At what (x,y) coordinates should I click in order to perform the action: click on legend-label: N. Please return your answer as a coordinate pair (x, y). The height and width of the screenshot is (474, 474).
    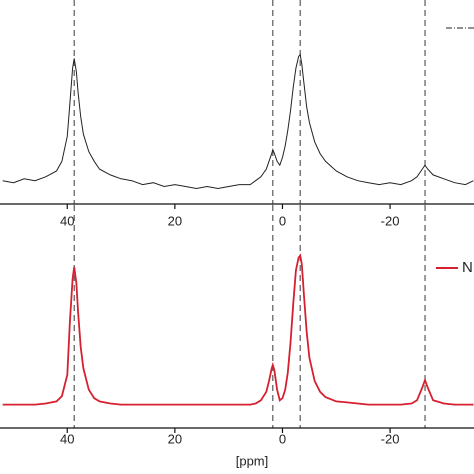
    Looking at the image, I should click on (467, 267).